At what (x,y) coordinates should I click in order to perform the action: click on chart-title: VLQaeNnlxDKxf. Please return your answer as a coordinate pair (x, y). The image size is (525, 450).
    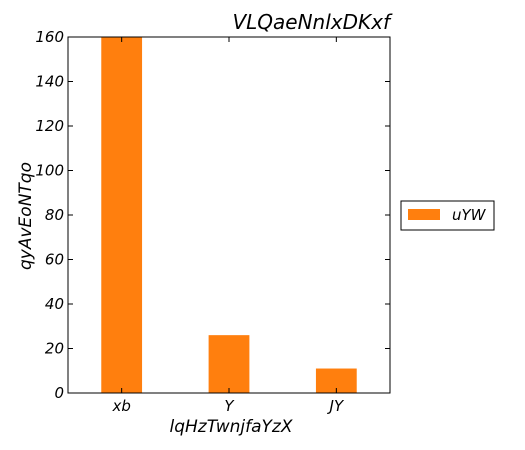
    Looking at the image, I should click on (312, 22).